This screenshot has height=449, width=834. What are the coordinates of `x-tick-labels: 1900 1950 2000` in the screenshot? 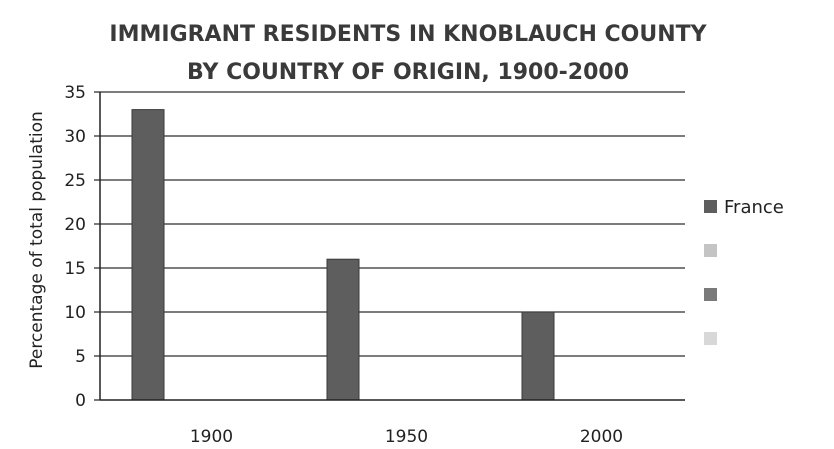 It's located at (406, 437).